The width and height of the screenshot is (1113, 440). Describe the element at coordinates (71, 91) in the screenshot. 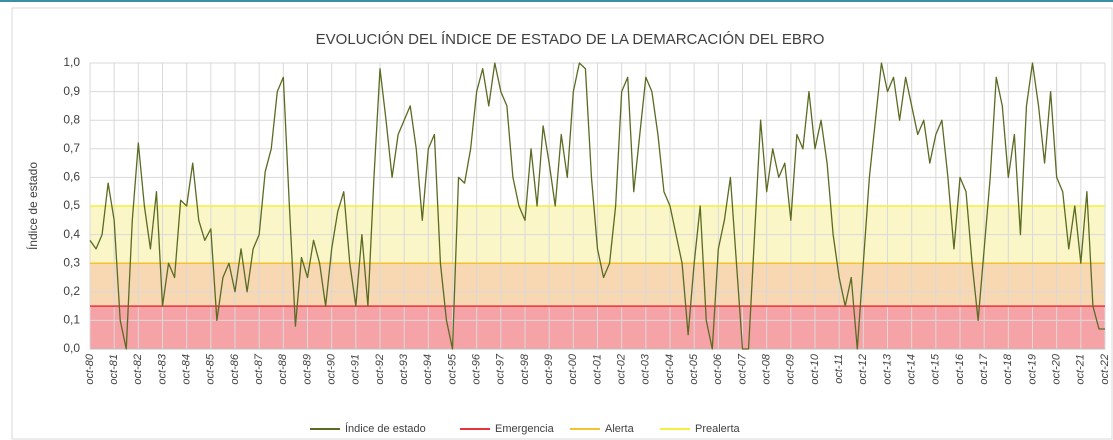

I see `y-tick-label: 0,9` at that location.